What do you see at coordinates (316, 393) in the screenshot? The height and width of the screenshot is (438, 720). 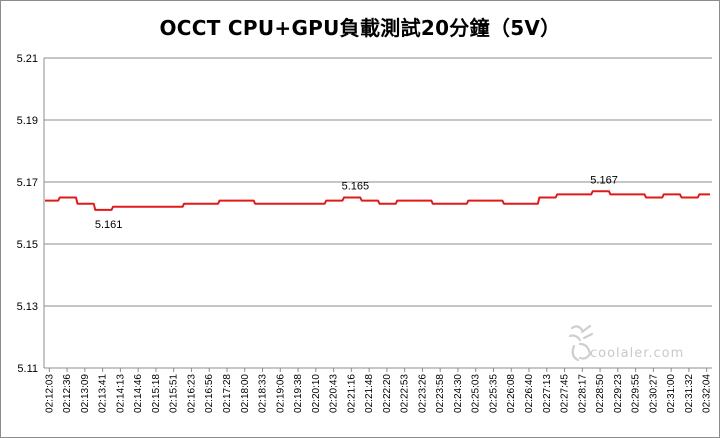 I see `x-tick-label: 02:20:10` at bounding box center [316, 393].